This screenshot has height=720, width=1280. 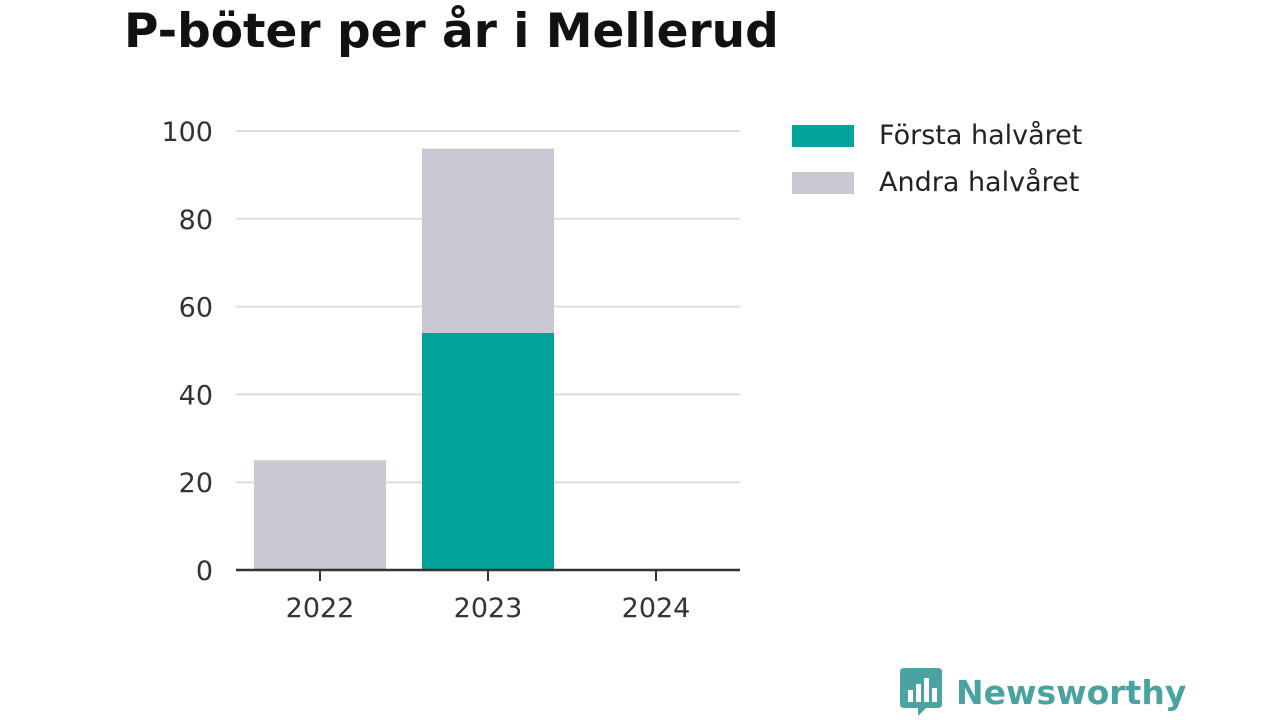 What do you see at coordinates (196, 395) in the screenshot?
I see `y-tick-label-40: 40` at bounding box center [196, 395].